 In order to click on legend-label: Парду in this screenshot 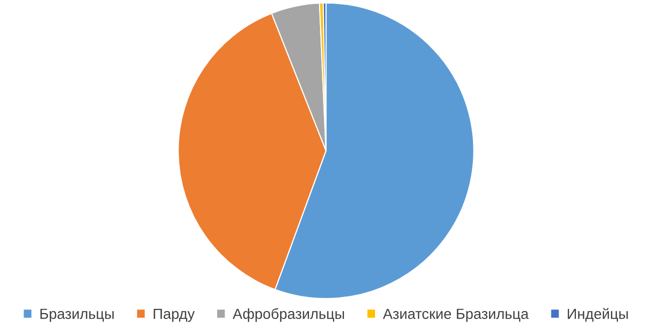, I will do `click(174, 315)`.